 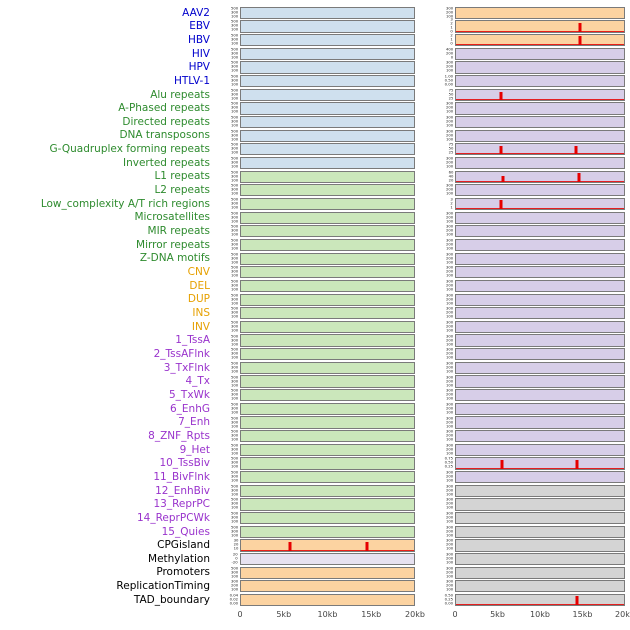 I want to click on x-tick-label: 5kb, so click(x=497, y=614).